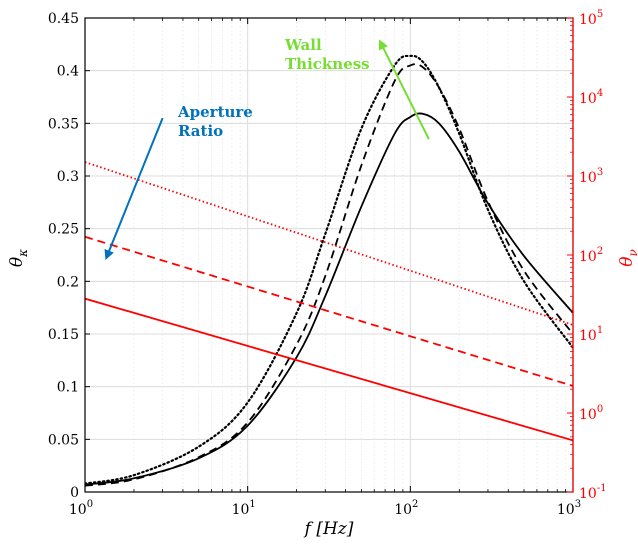  What do you see at coordinates (244, 508) in the screenshot?
I see `x-tick-label: 10¹` at bounding box center [244, 508].